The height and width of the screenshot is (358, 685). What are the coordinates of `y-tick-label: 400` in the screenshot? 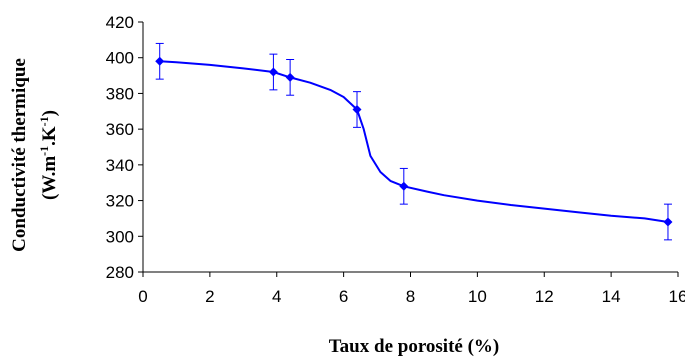 It's located at (120, 58).